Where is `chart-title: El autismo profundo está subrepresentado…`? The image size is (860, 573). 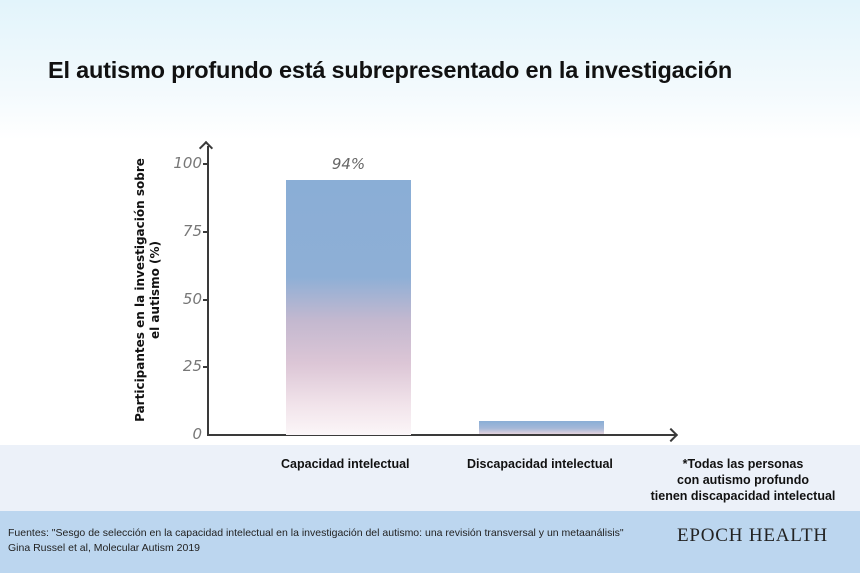 chart-title: El autismo profundo está subrepresentado… is located at coordinates (390, 70).